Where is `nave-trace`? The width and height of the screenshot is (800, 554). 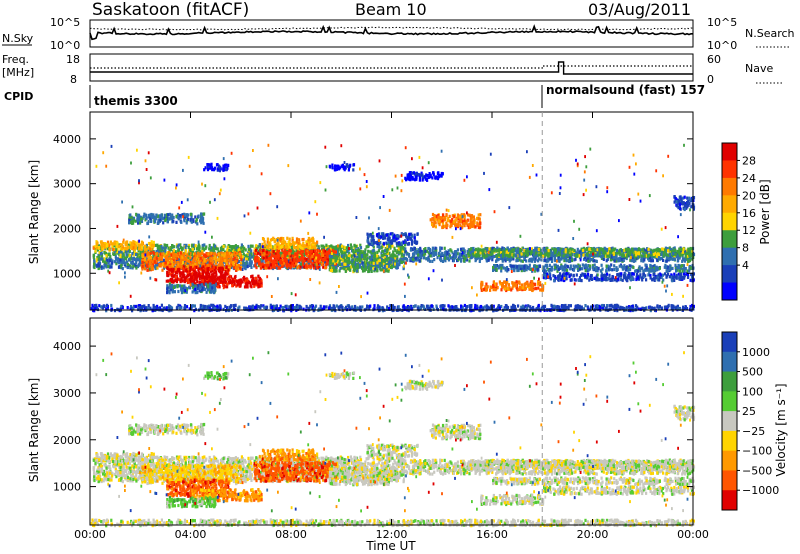 nave-trace is located at coordinates (391, 67).